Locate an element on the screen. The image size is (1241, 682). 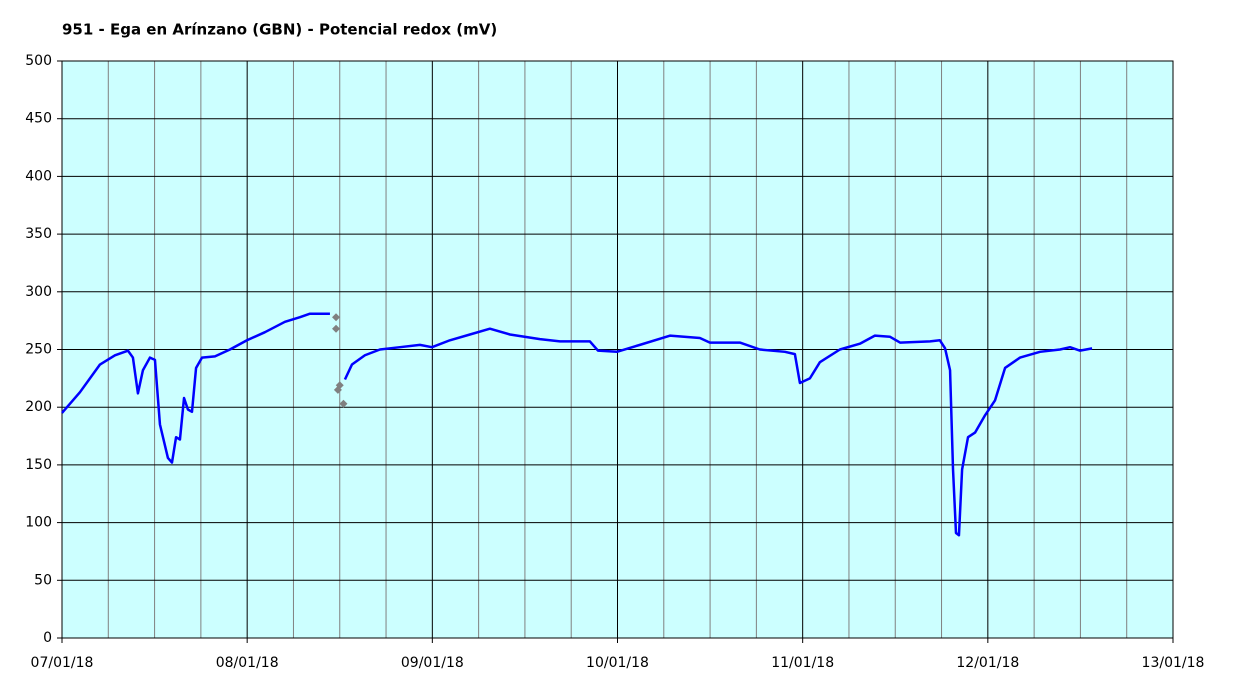
x-tick-label: 07/01/18 is located at coordinates (62, 663).